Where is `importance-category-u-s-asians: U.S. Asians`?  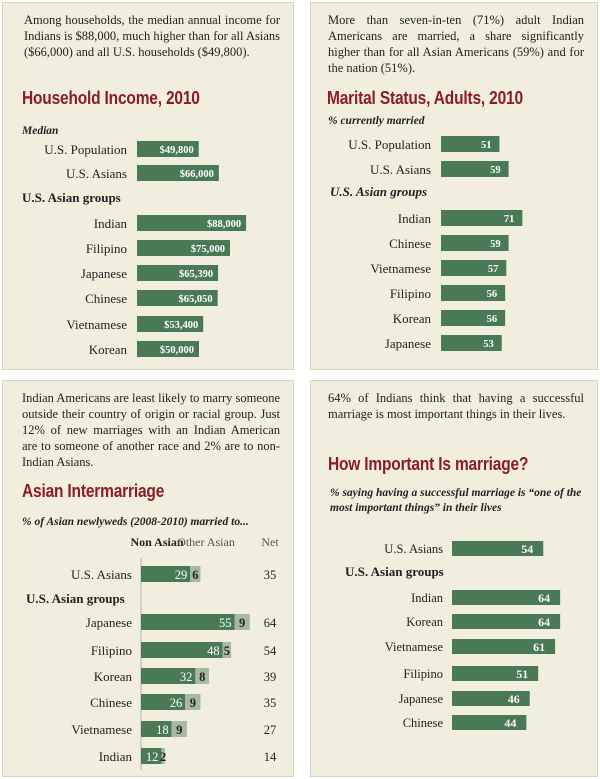
importance-category-u-s-asians: U.S. Asians is located at coordinates (413, 549).